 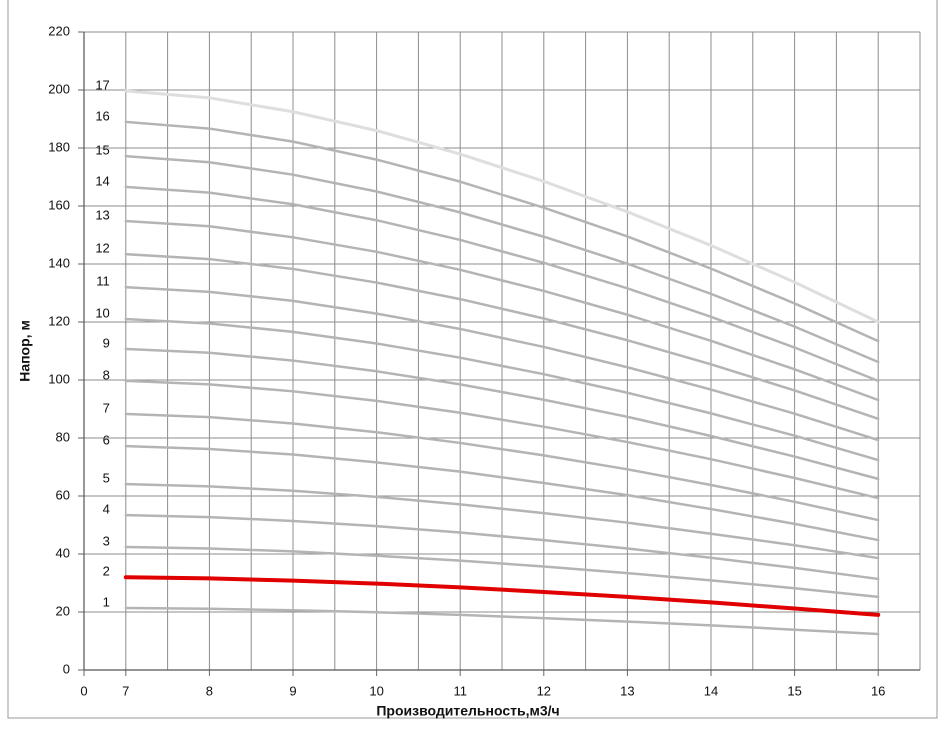 What do you see at coordinates (627, 690) in the screenshot?
I see `x-tick-label: 13` at bounding box center [627, 690].